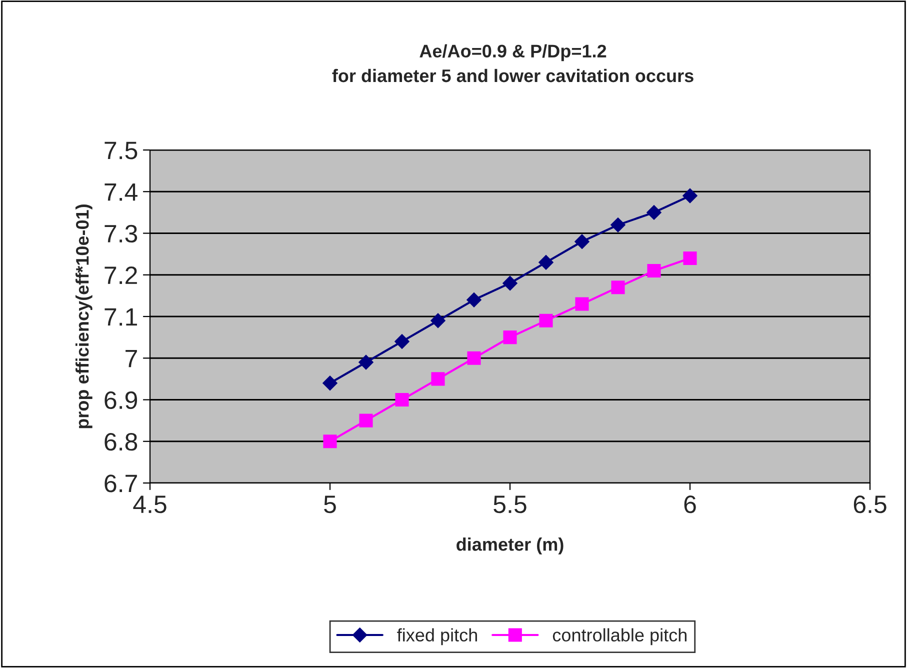 This screenshot has width=907, height=668. I want to click on x-tick-label: 4.5, so click(149, 505).